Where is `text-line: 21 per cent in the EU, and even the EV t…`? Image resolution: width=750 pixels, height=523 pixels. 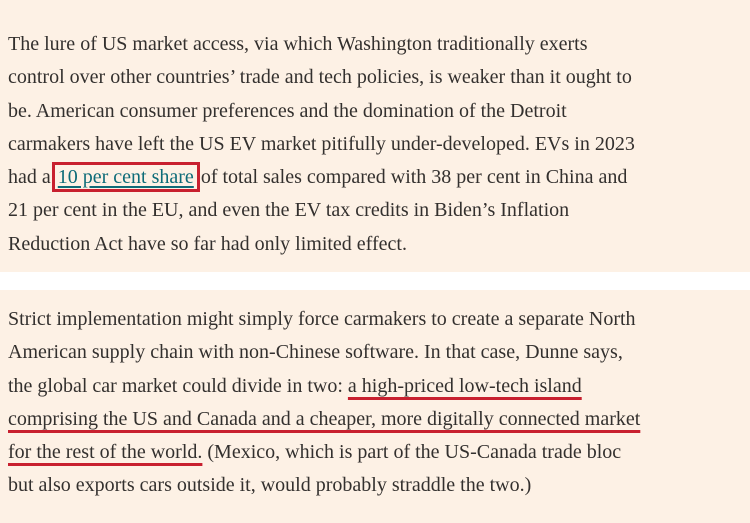
text-line: 21 per cent in the EU, and even the EV t… is located at coordinates (289, 210).